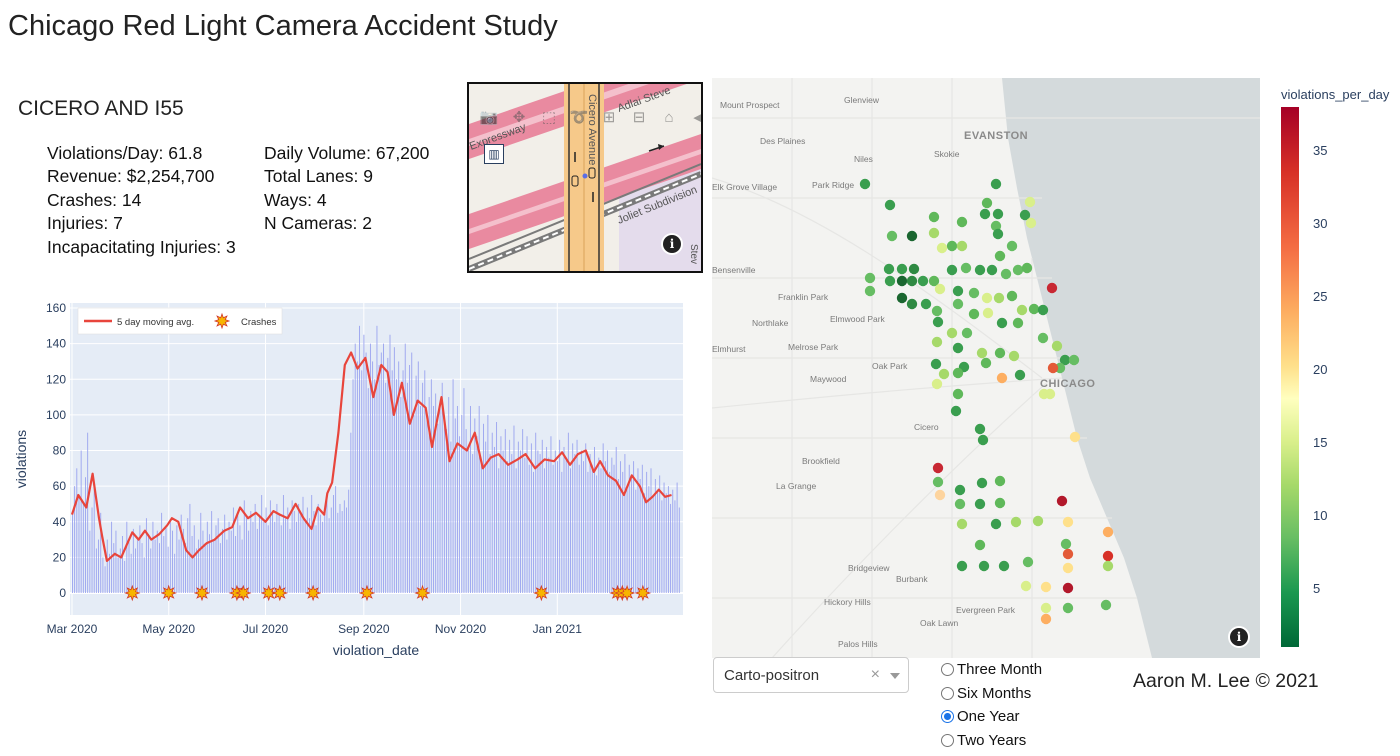  What do you see at coordinates (672, 244) in the screenshot?
I see `info-icon: i` at bounding box center [672, 244].